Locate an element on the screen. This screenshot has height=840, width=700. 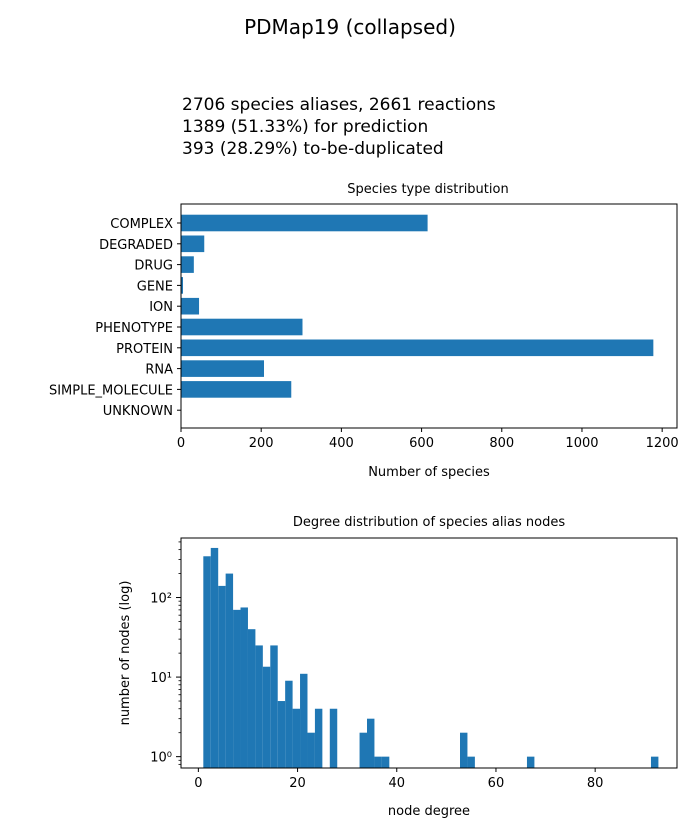
species-type-x-ticks: 0 200 400 600 800 1000 1200 is located at coordinates (428, 439).